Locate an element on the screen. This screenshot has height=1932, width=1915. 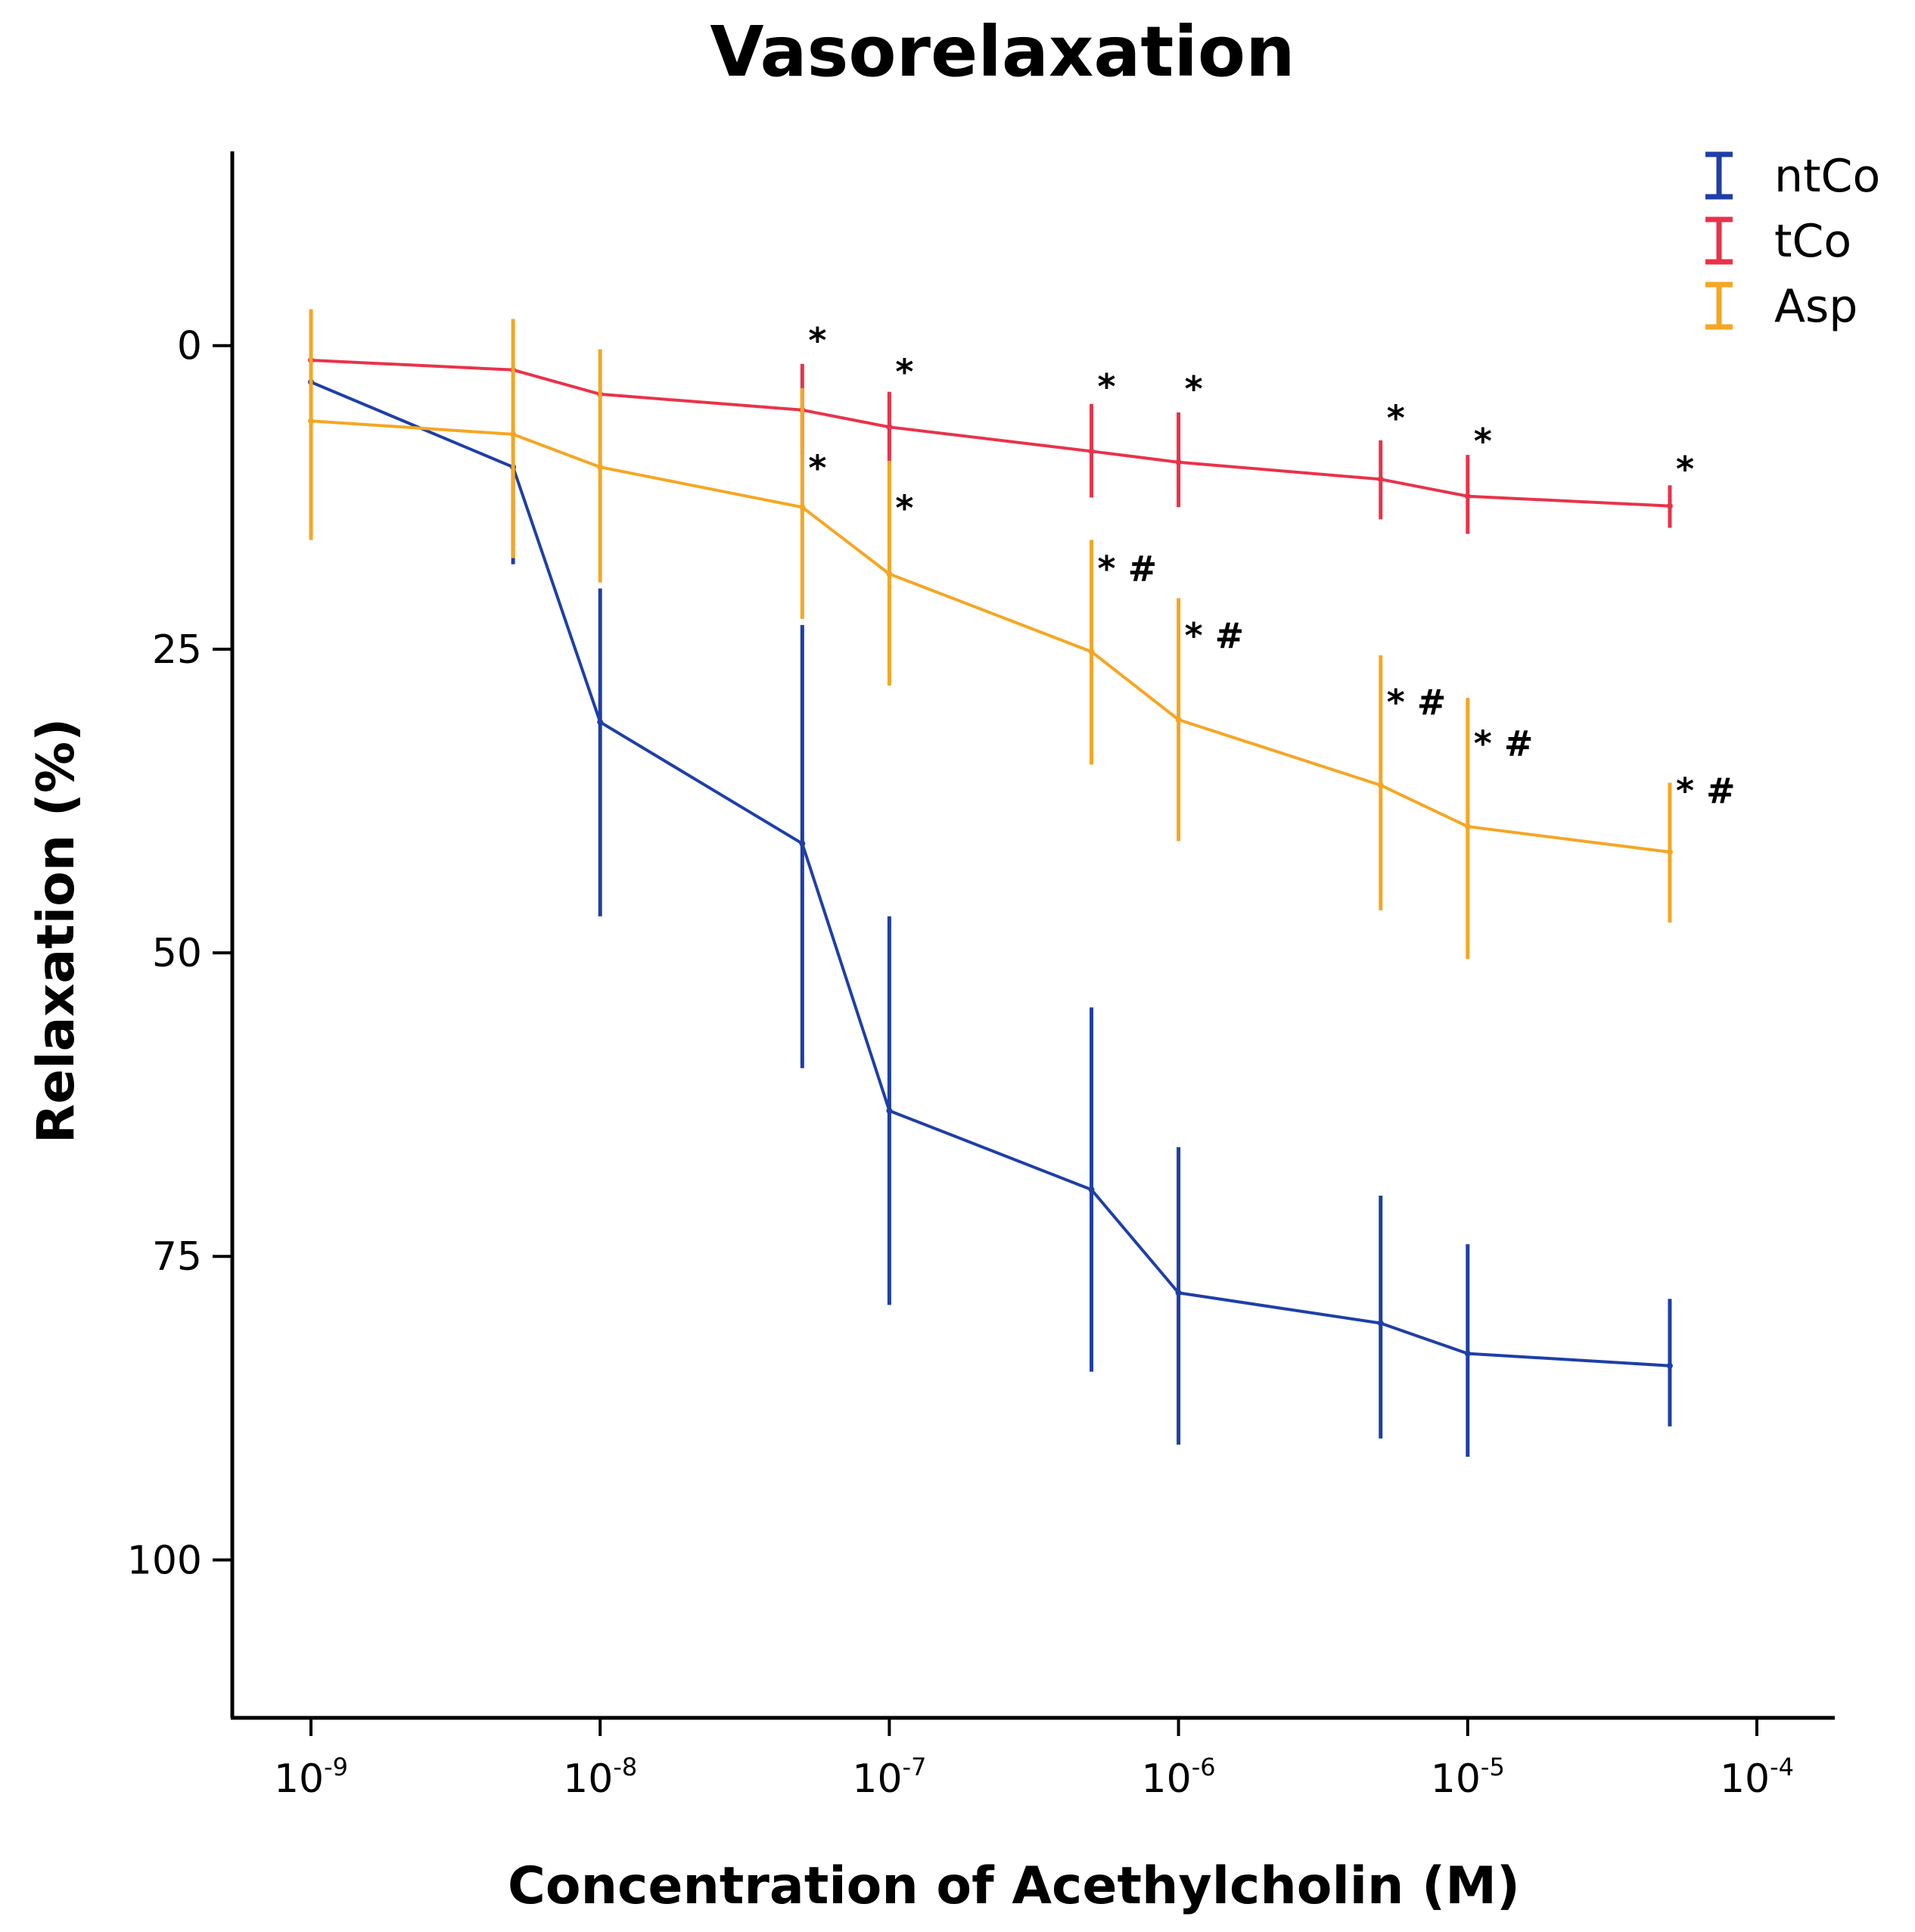
legend-item-tCo: tCo is located at coordinates (1778, 241).